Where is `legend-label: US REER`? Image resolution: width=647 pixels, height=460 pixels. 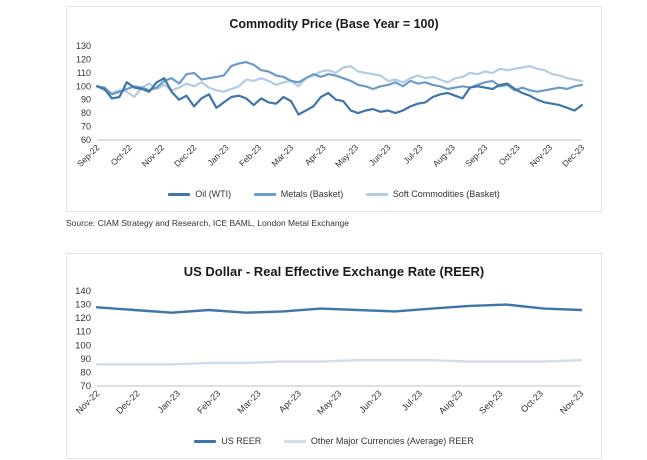 legend-label: US REER is located at coordinates (241, 441).